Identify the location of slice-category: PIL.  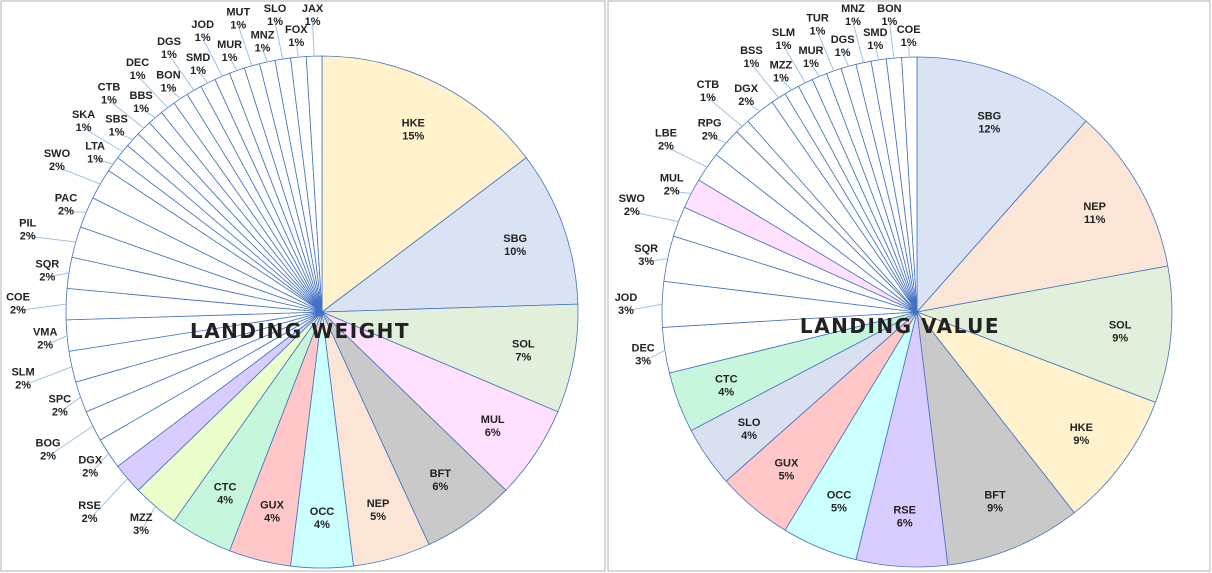
(27, 223).